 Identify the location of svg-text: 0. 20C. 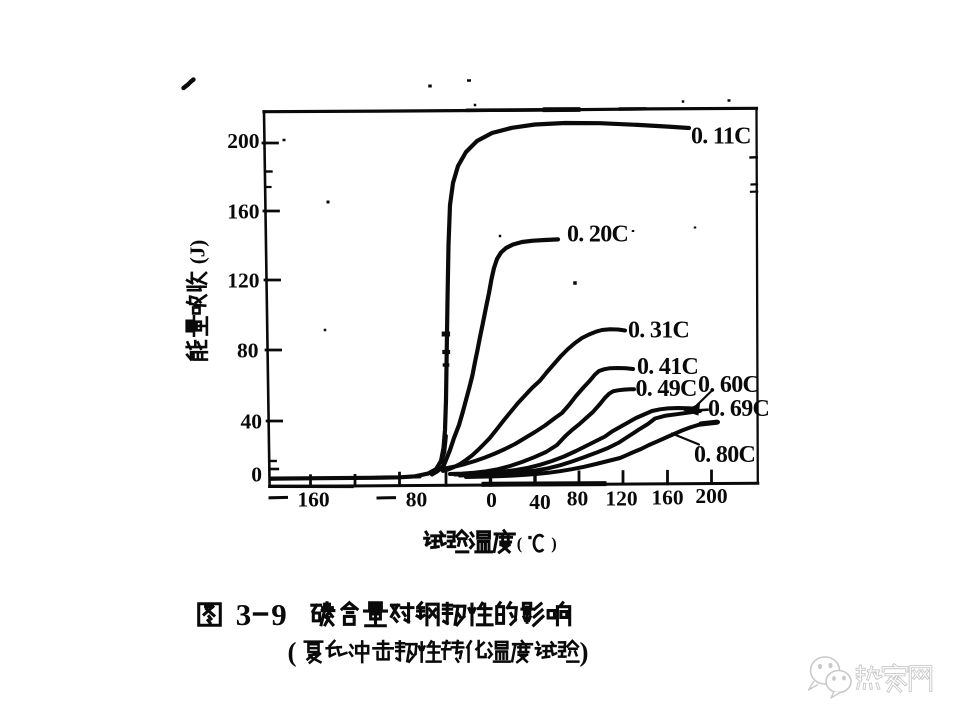
(597, 235).